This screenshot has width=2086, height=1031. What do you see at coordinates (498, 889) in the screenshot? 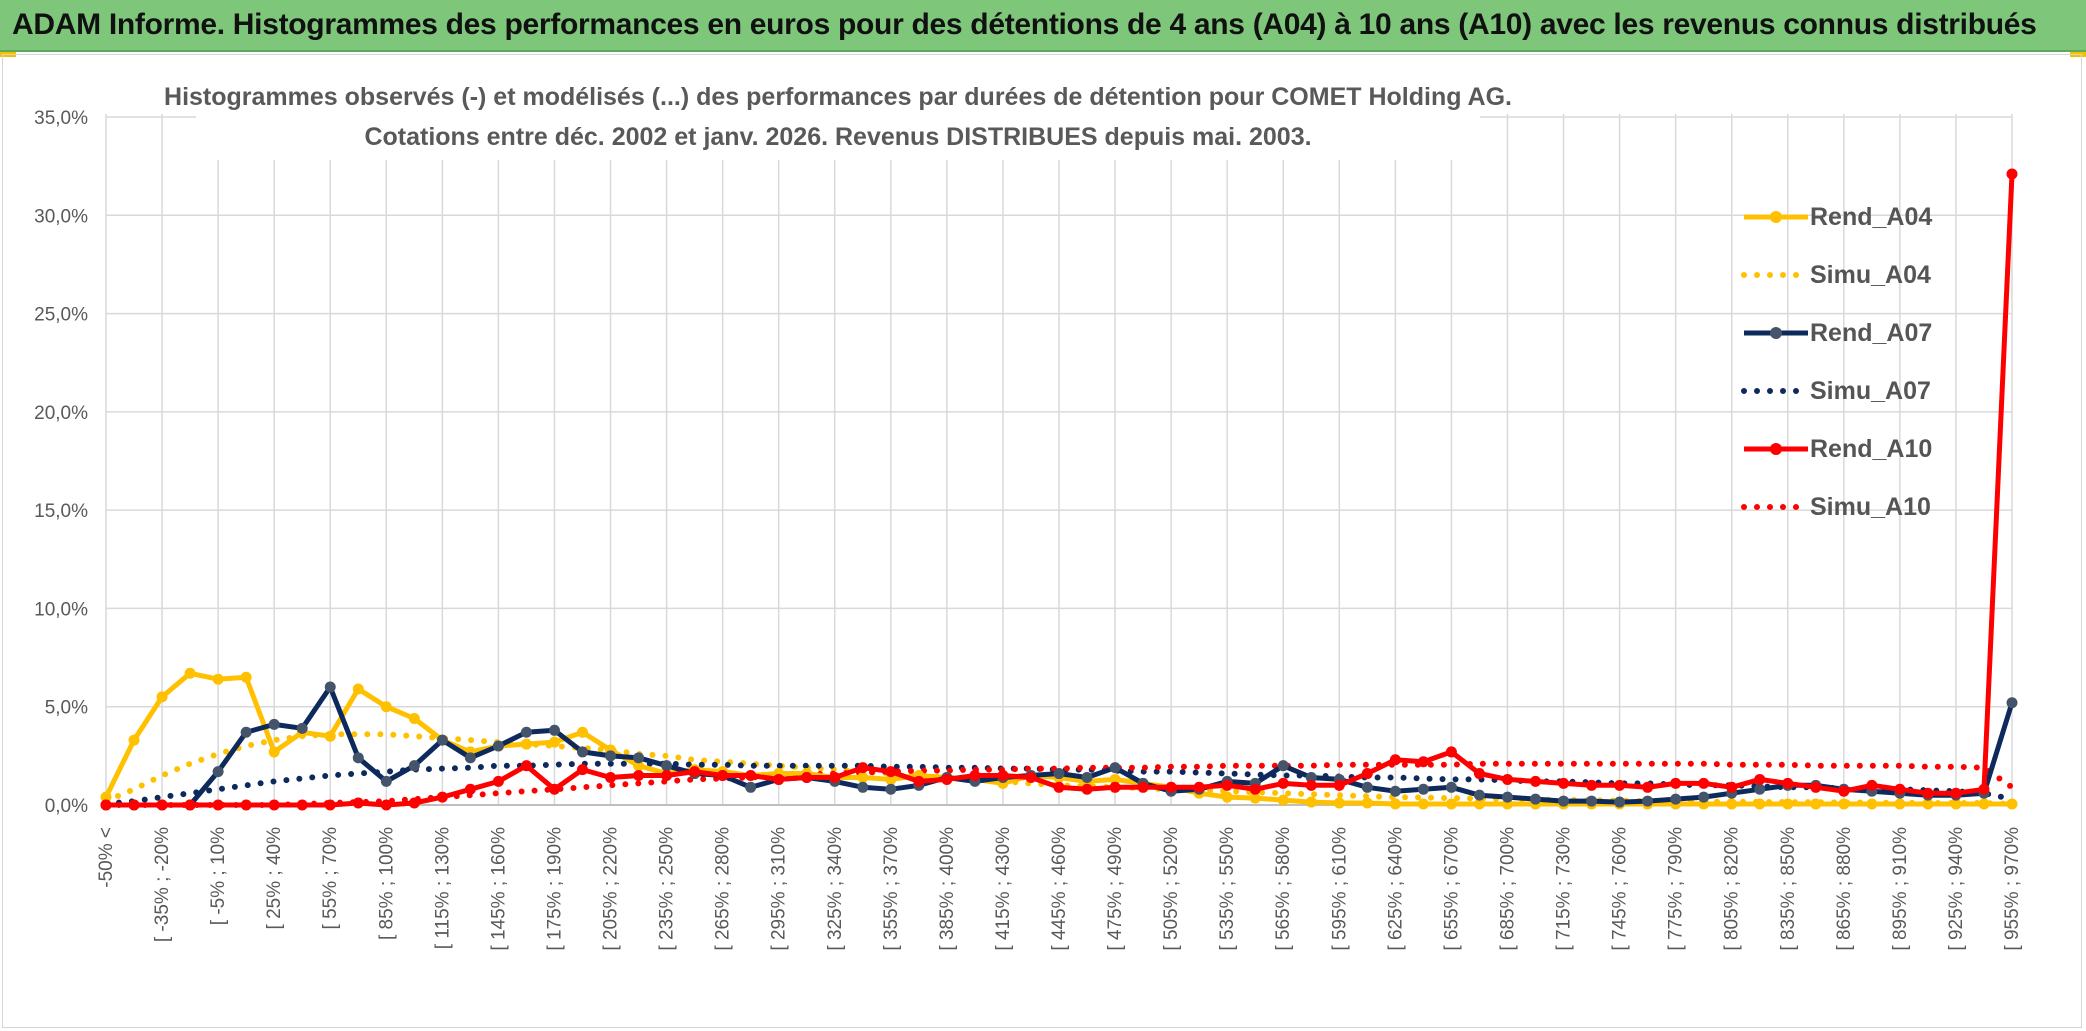
I see `x-tick-label: [ 145% ; 160%` at bounding box center [498, 889].